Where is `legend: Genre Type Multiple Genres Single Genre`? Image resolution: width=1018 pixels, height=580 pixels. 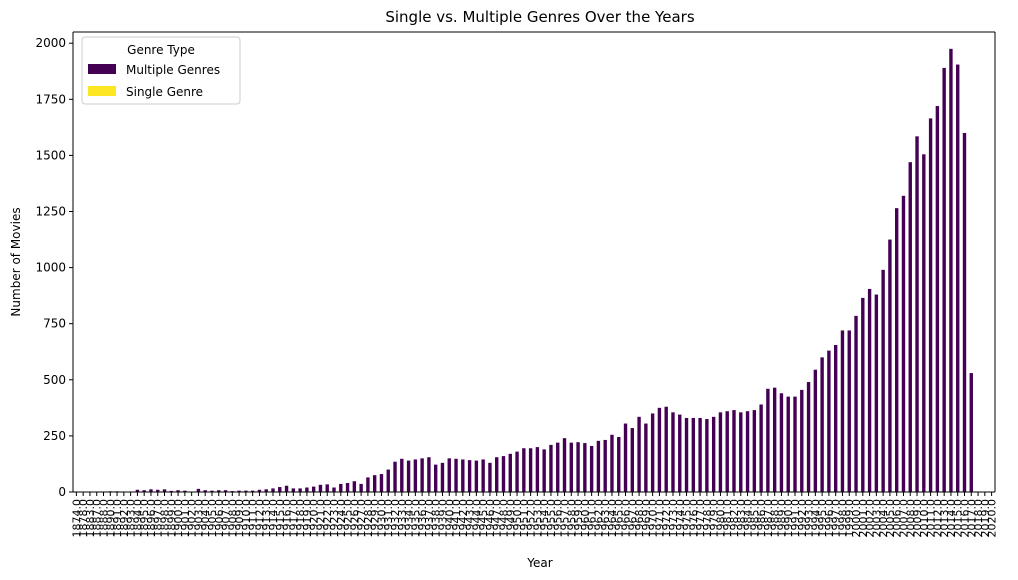 legend: Genre Type Multiple Genres Single Genre is located at coordinates (161, 70).